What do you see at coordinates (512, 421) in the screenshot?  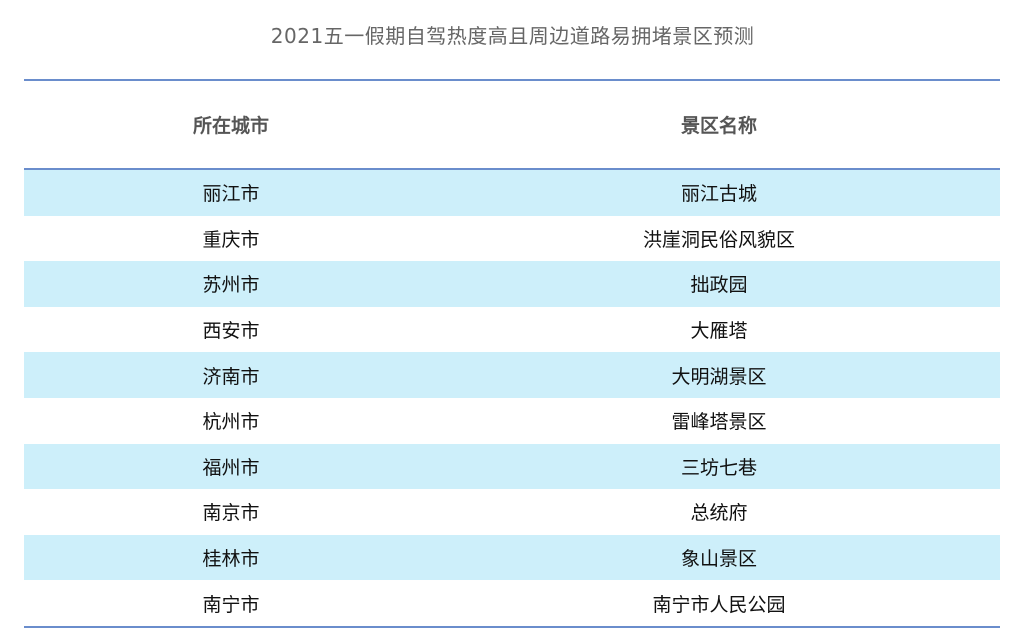 I see `table-row: 杭州市 雷峰塔景区` at bounding box center [512, 421].